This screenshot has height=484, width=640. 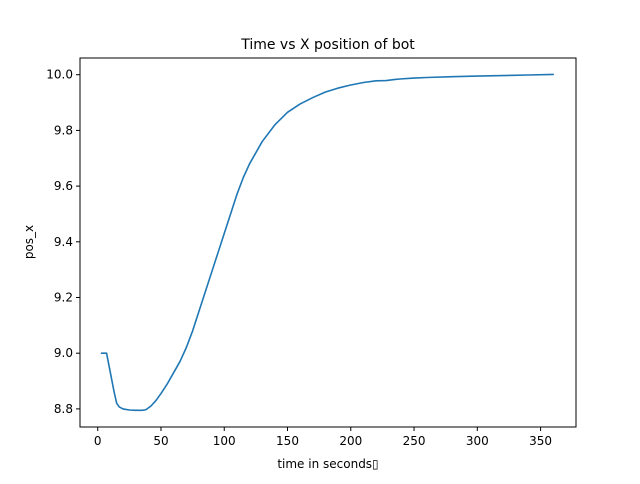 I want to click on x-axis-ticks: 0 50 100 150 200 250 300 350, so click(x=323, y=437).